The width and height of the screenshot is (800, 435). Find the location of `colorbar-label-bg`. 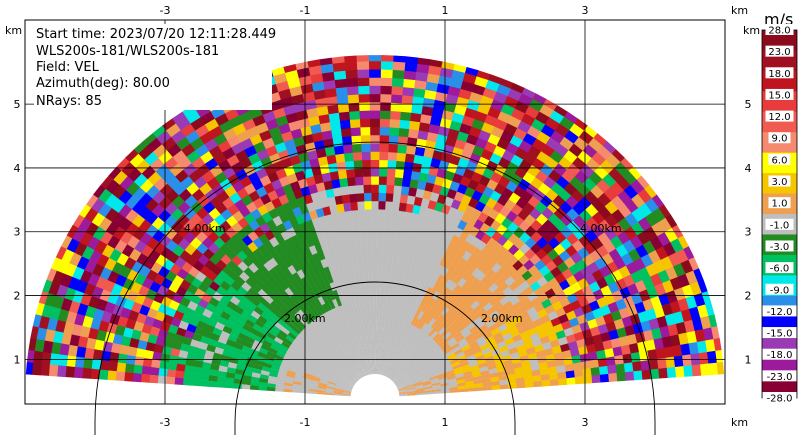

colorbar-label-bg is located at coordinates (779, 289).